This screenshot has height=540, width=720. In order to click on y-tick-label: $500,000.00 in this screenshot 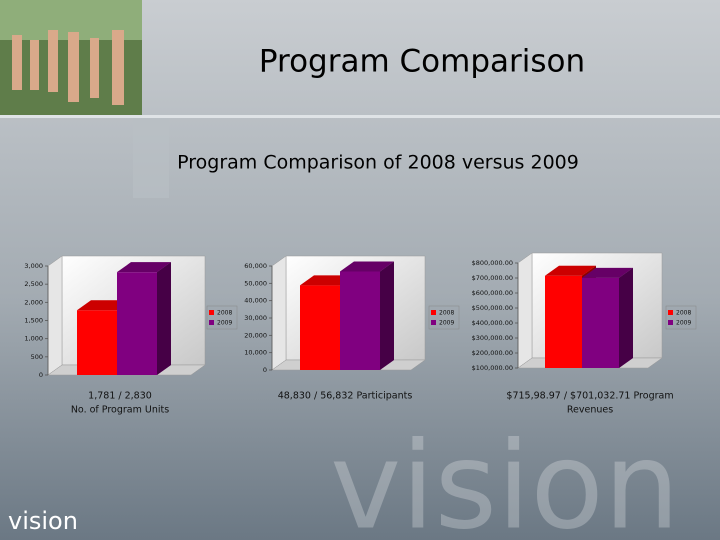, I will do `click(492, 308)`.